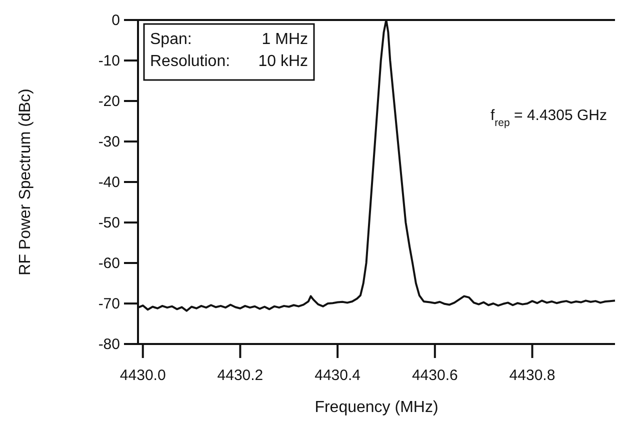  I want to click on annotation: f$_{rep}$ = 4.4305 GHz, so click(548, 118).